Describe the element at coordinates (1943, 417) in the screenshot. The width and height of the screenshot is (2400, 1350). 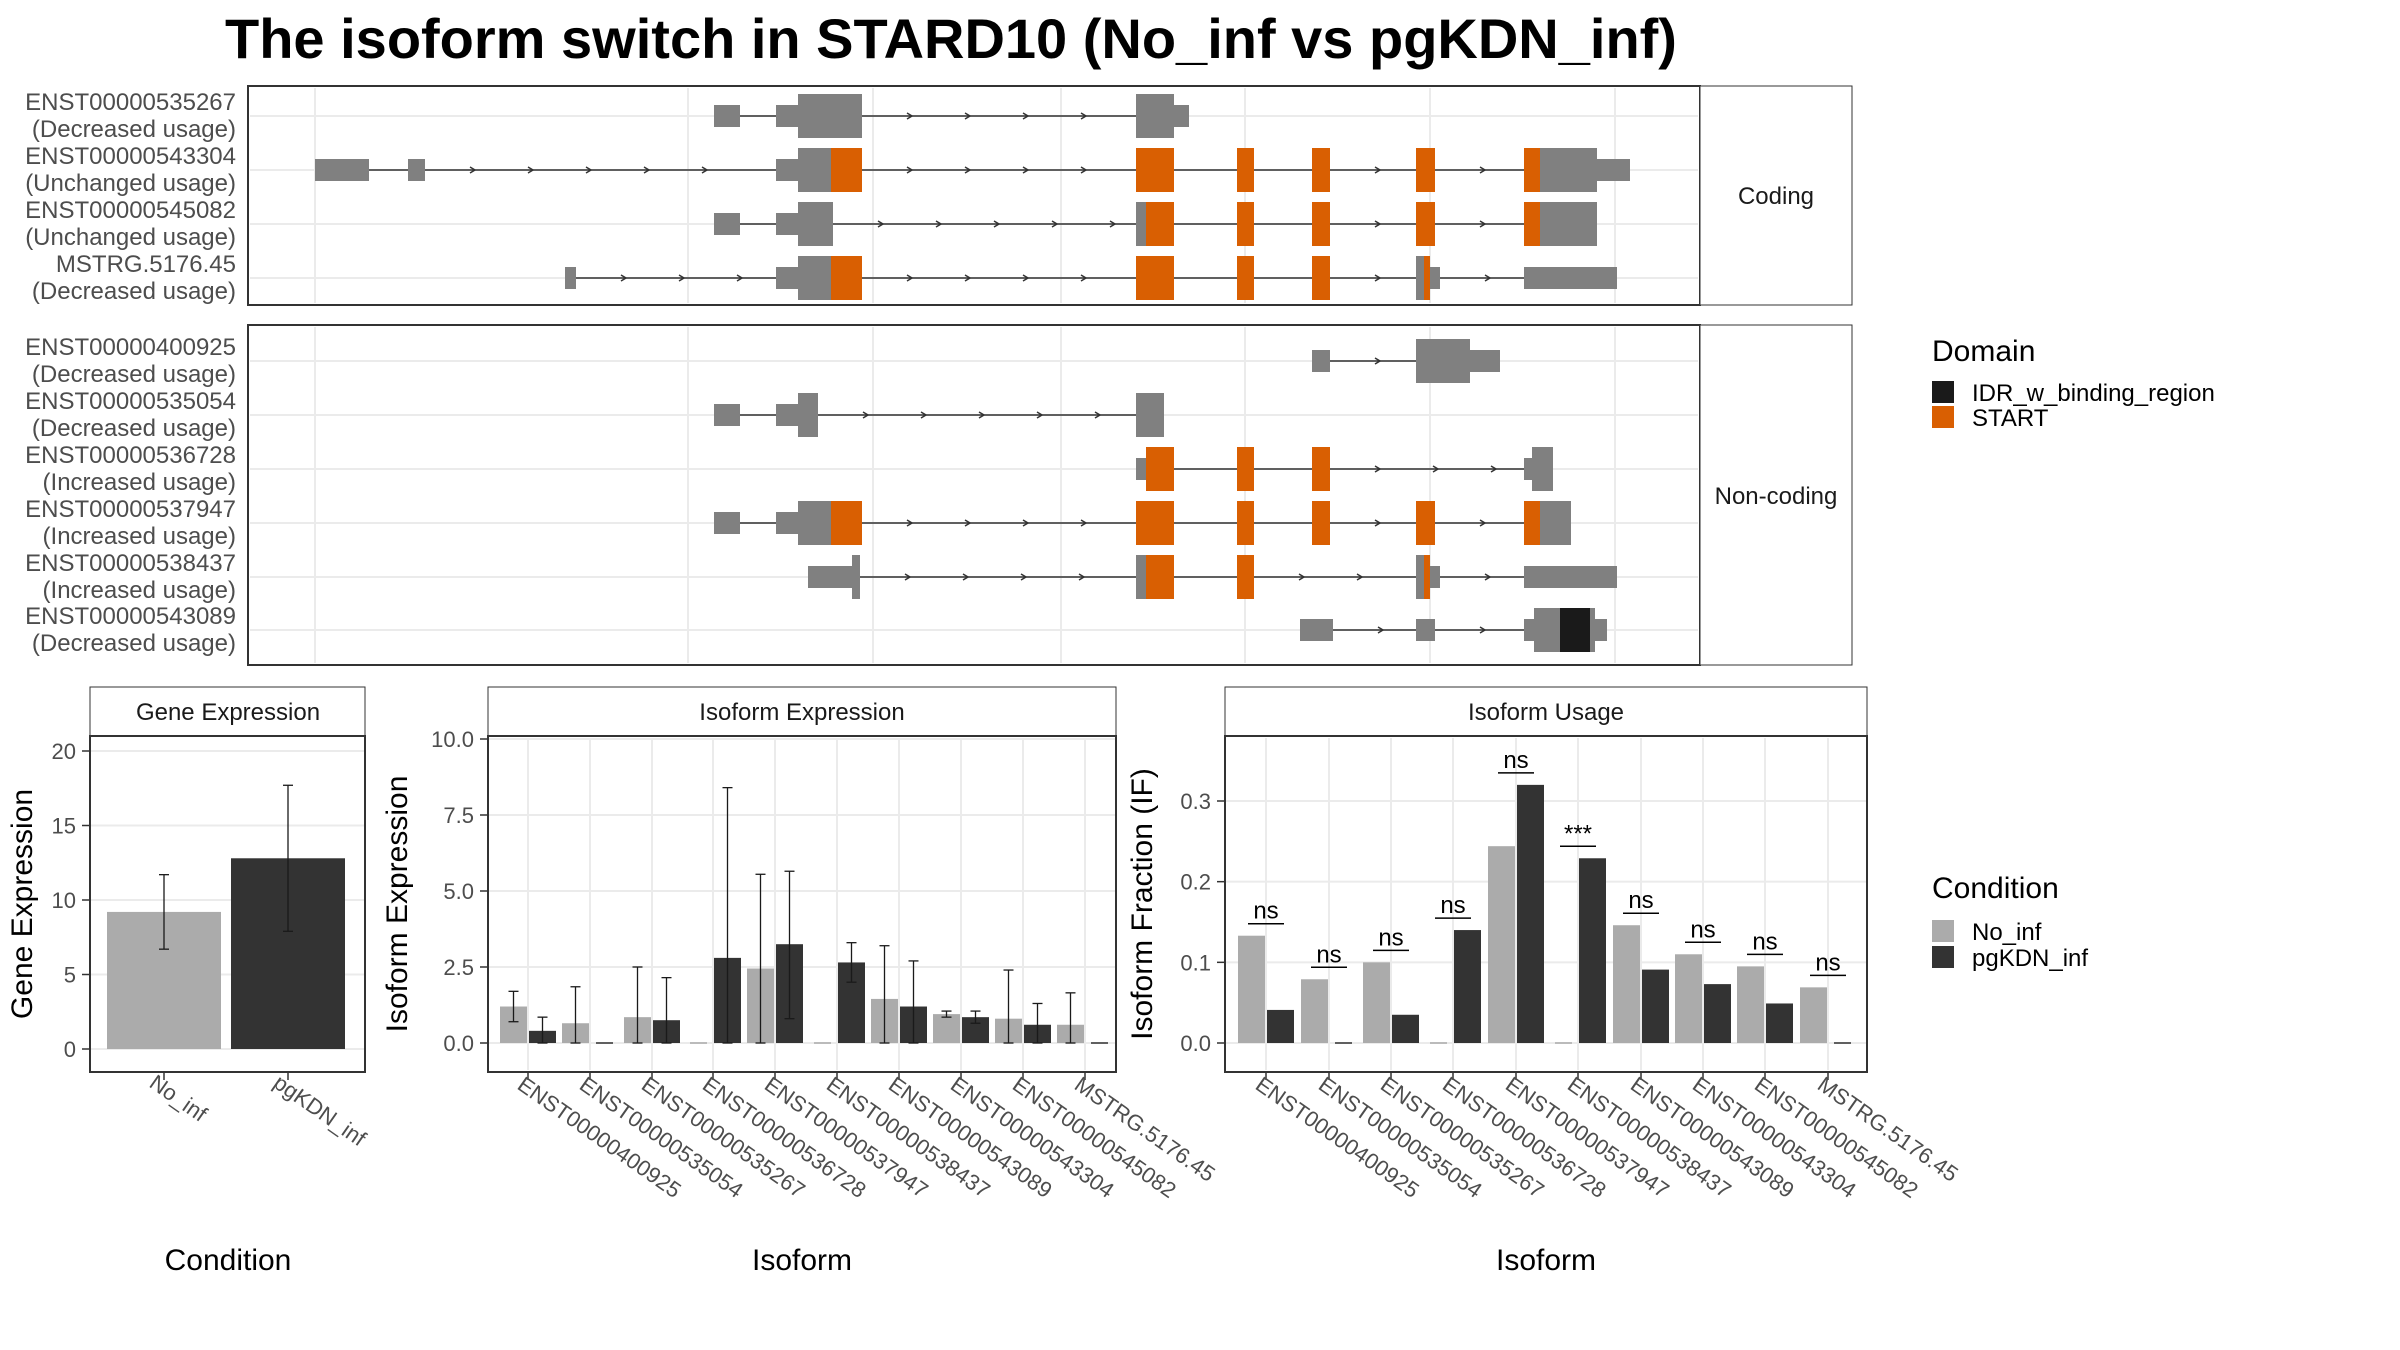
I see `start-legend-key` at that location.